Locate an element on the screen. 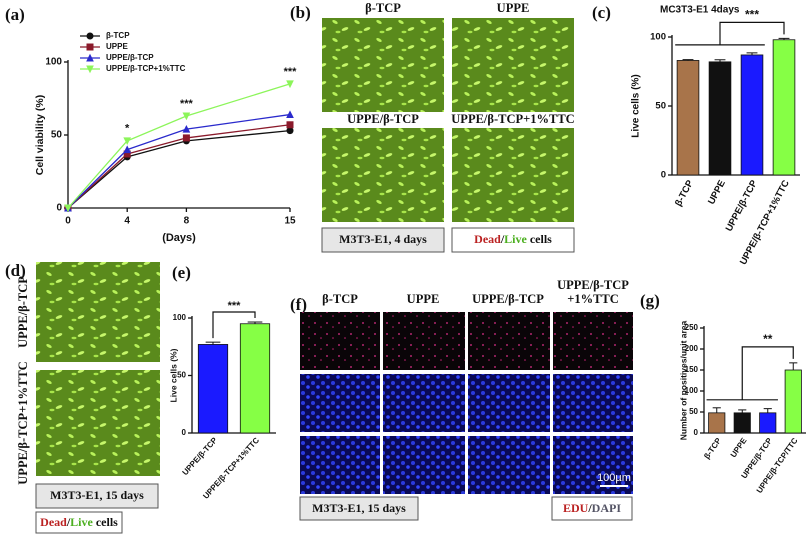 This screenshot has height=536, width=810. y-tick-label: 250 is located at coordinates (692, 327).